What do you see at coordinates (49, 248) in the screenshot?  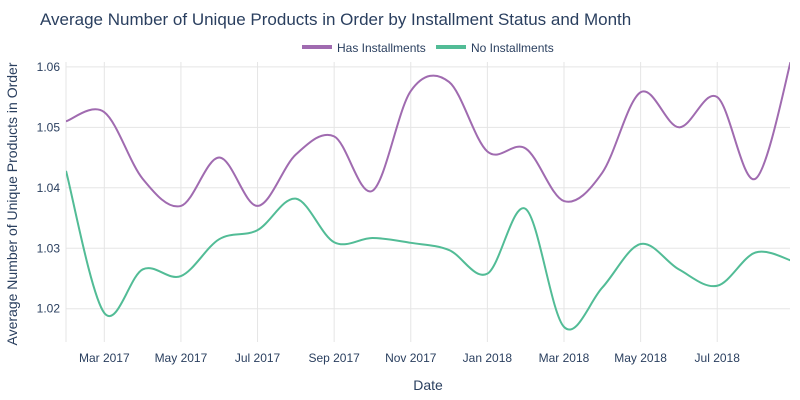 I see `y-tick-label: 1.03` at bounding box center [49, 248].